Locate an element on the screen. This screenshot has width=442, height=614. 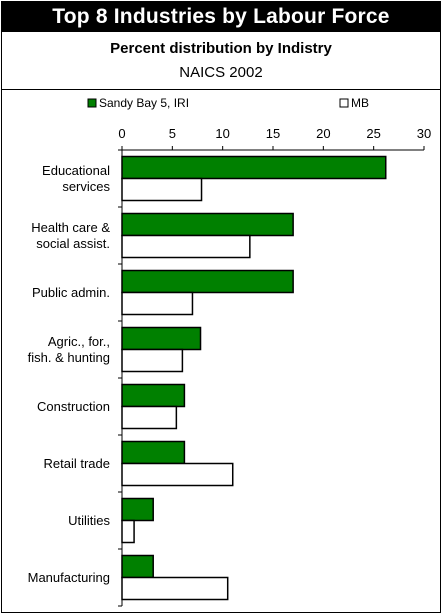
x-axis: 0 5 10 15 20 25 30 is located at coordinates (274, 138).